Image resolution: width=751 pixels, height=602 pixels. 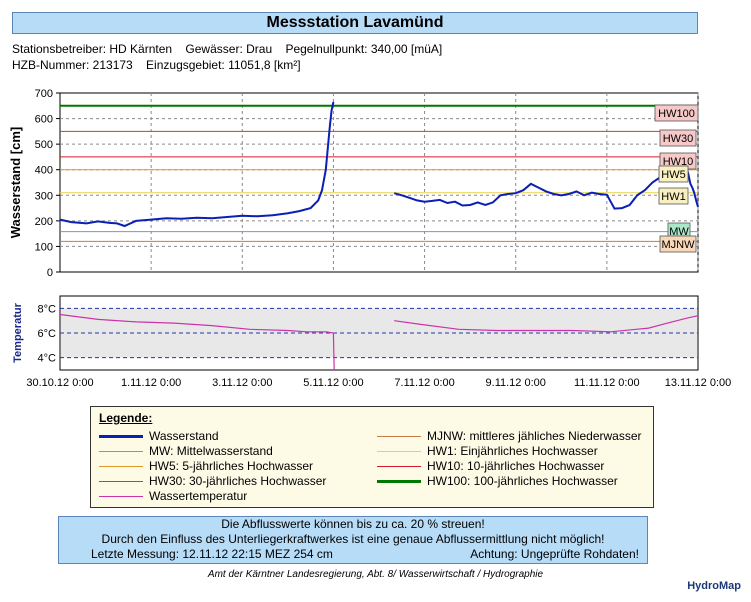 What do you see at coordinates (333, 383) in the screenshot?
I see `x-tick-label: 5.11.12 0:00` at bounding box center [333, 383].